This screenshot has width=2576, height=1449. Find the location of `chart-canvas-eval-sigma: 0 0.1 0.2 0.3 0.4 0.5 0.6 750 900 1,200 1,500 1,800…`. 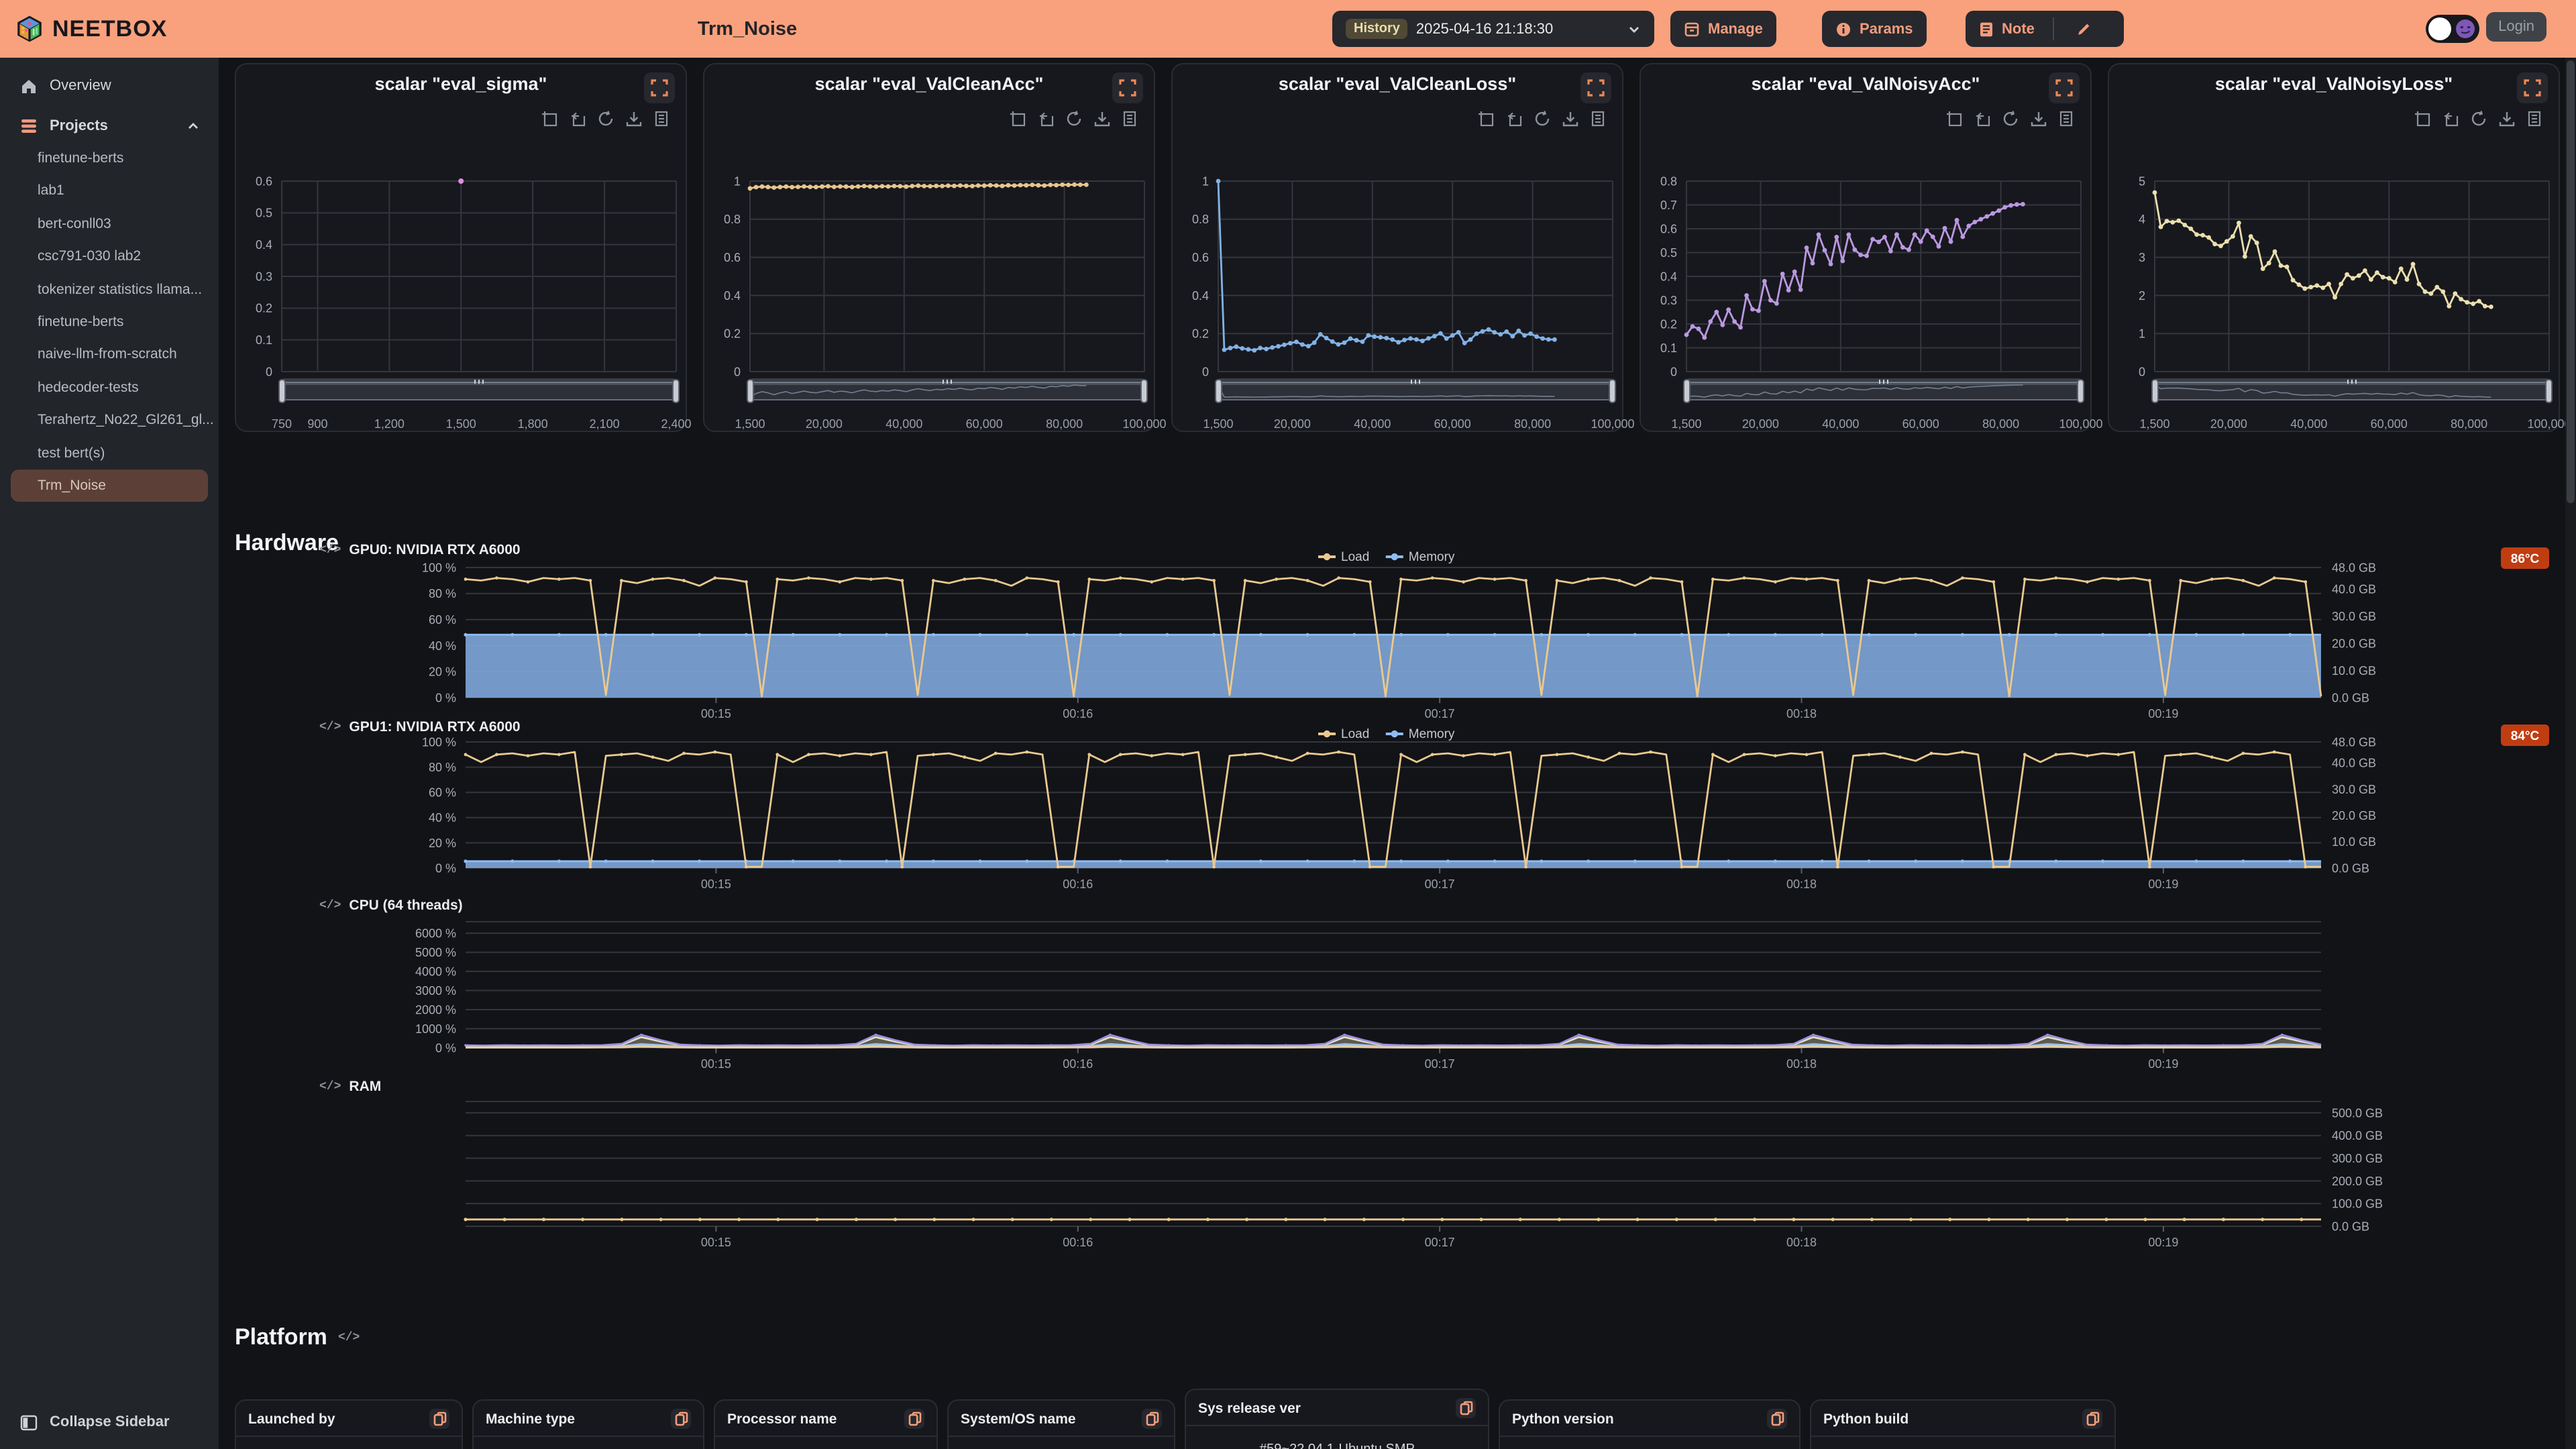

chart-canvas-eval-sigma: 0 0.1 0.2 0.3 0.4 0.5 0.6 750 900 1,200 1,500 1,800… is located at coordinates (464, 265).